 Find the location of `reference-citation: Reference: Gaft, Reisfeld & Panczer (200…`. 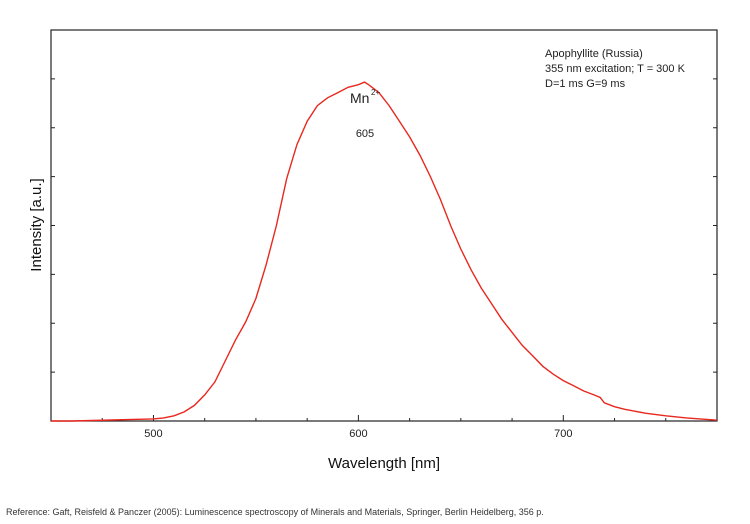

reference-citation: Reference: Gaft, Reisfeld & Panczer (200… is located at coordinates (275, 512).